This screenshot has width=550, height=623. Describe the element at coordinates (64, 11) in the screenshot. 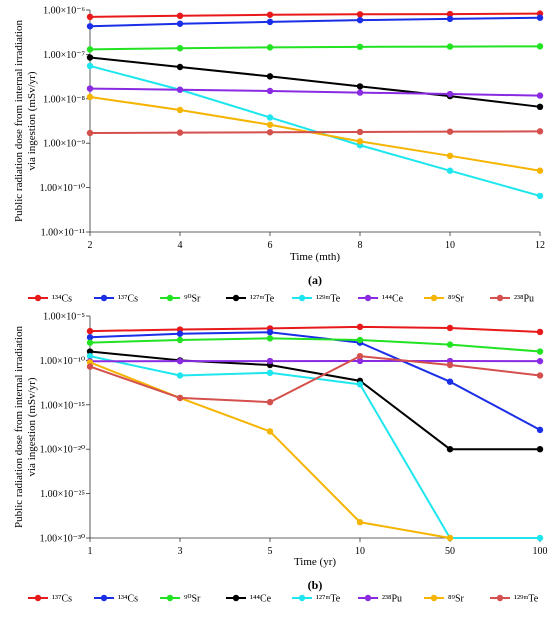

I see `y-tick-label: 1.00×10⁻⁶` at that location.